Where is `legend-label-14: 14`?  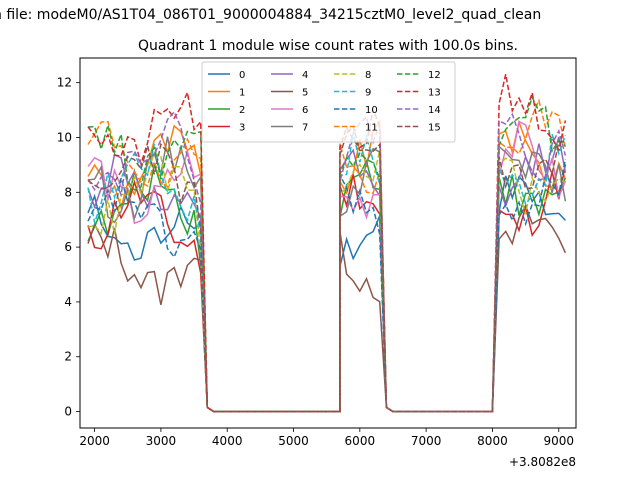 legend-label-14: 14 is located at coordinates (434, 110).